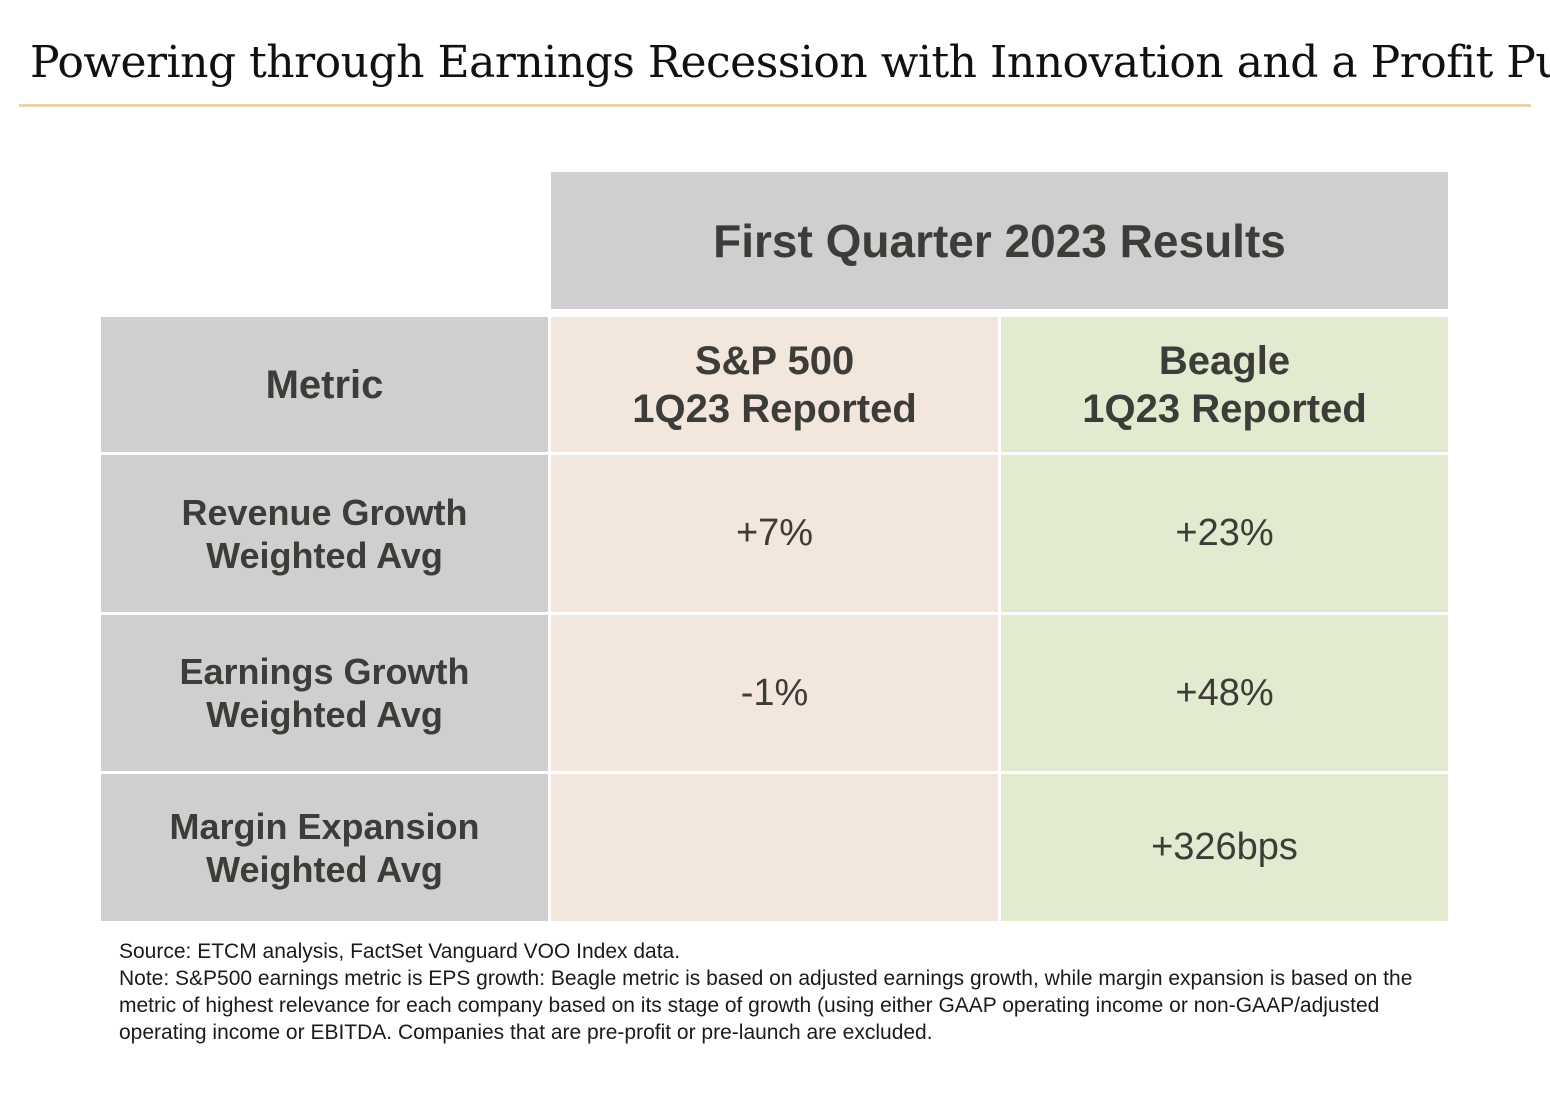 The image size is (1550, 1104). I want to click on sp500-value-cell: -1%, so click(774, 693).